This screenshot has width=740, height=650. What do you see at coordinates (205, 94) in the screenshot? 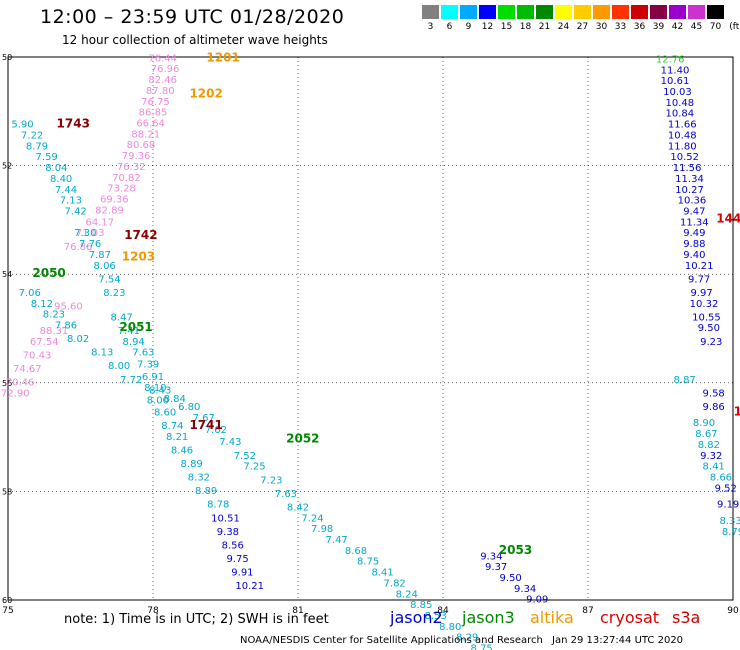
I see `pass-time-label: 1202` at bounding box center [205, 94].